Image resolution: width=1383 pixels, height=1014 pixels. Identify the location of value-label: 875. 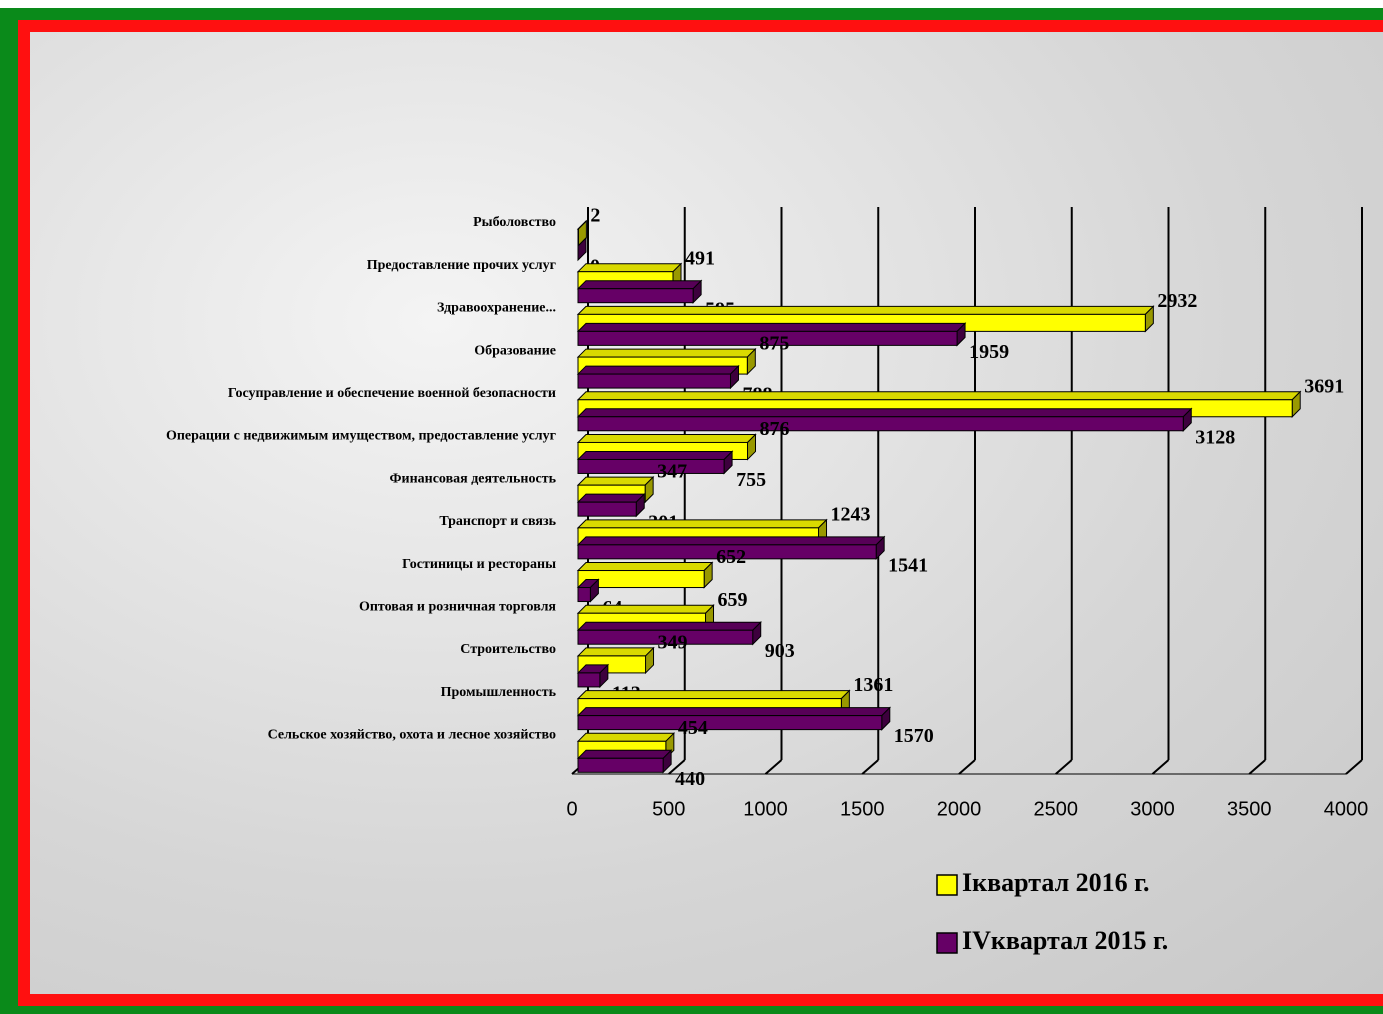
(774, 344).